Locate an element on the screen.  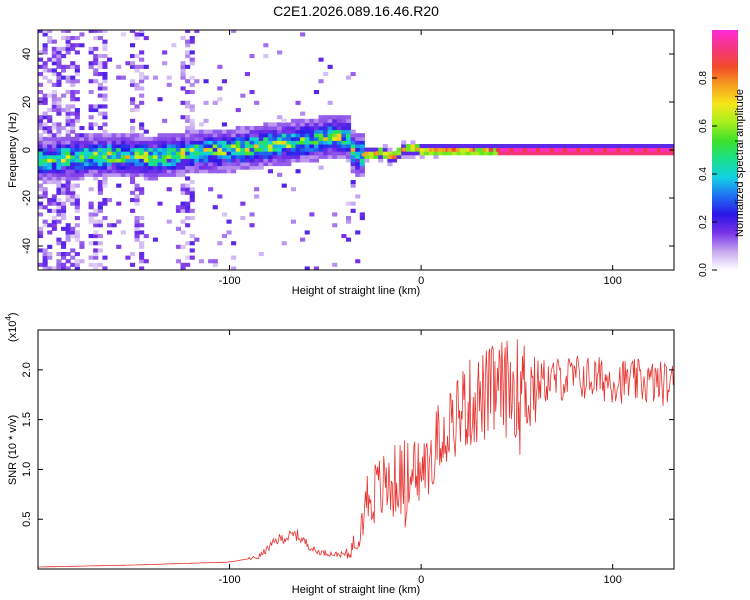
snr-x-tick-label: 100 is located at coordinates (613, 580).